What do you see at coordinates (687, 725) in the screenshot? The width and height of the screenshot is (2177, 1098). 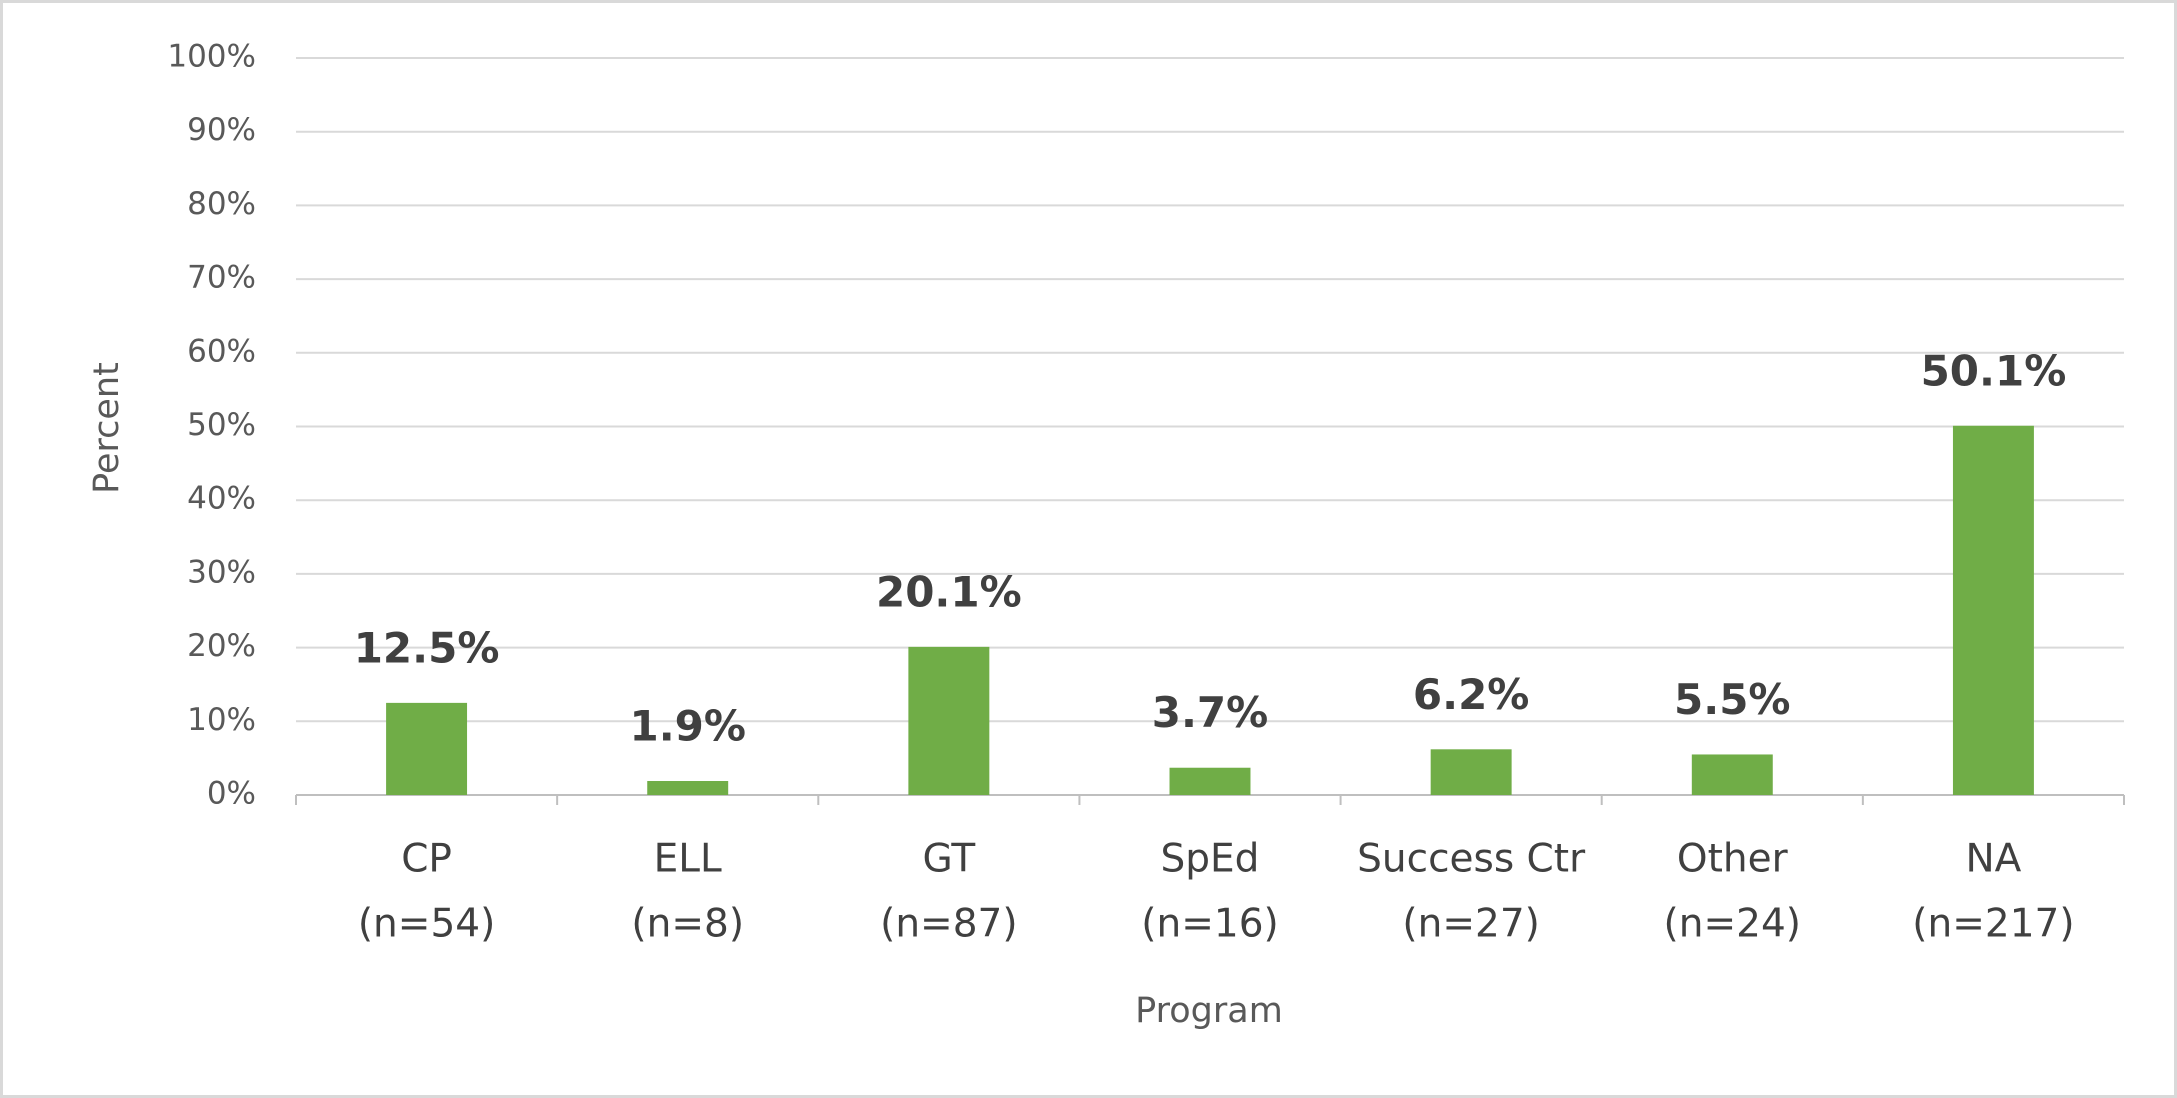 I see `value-label: 1.9%` at bounding box center [687, 725].